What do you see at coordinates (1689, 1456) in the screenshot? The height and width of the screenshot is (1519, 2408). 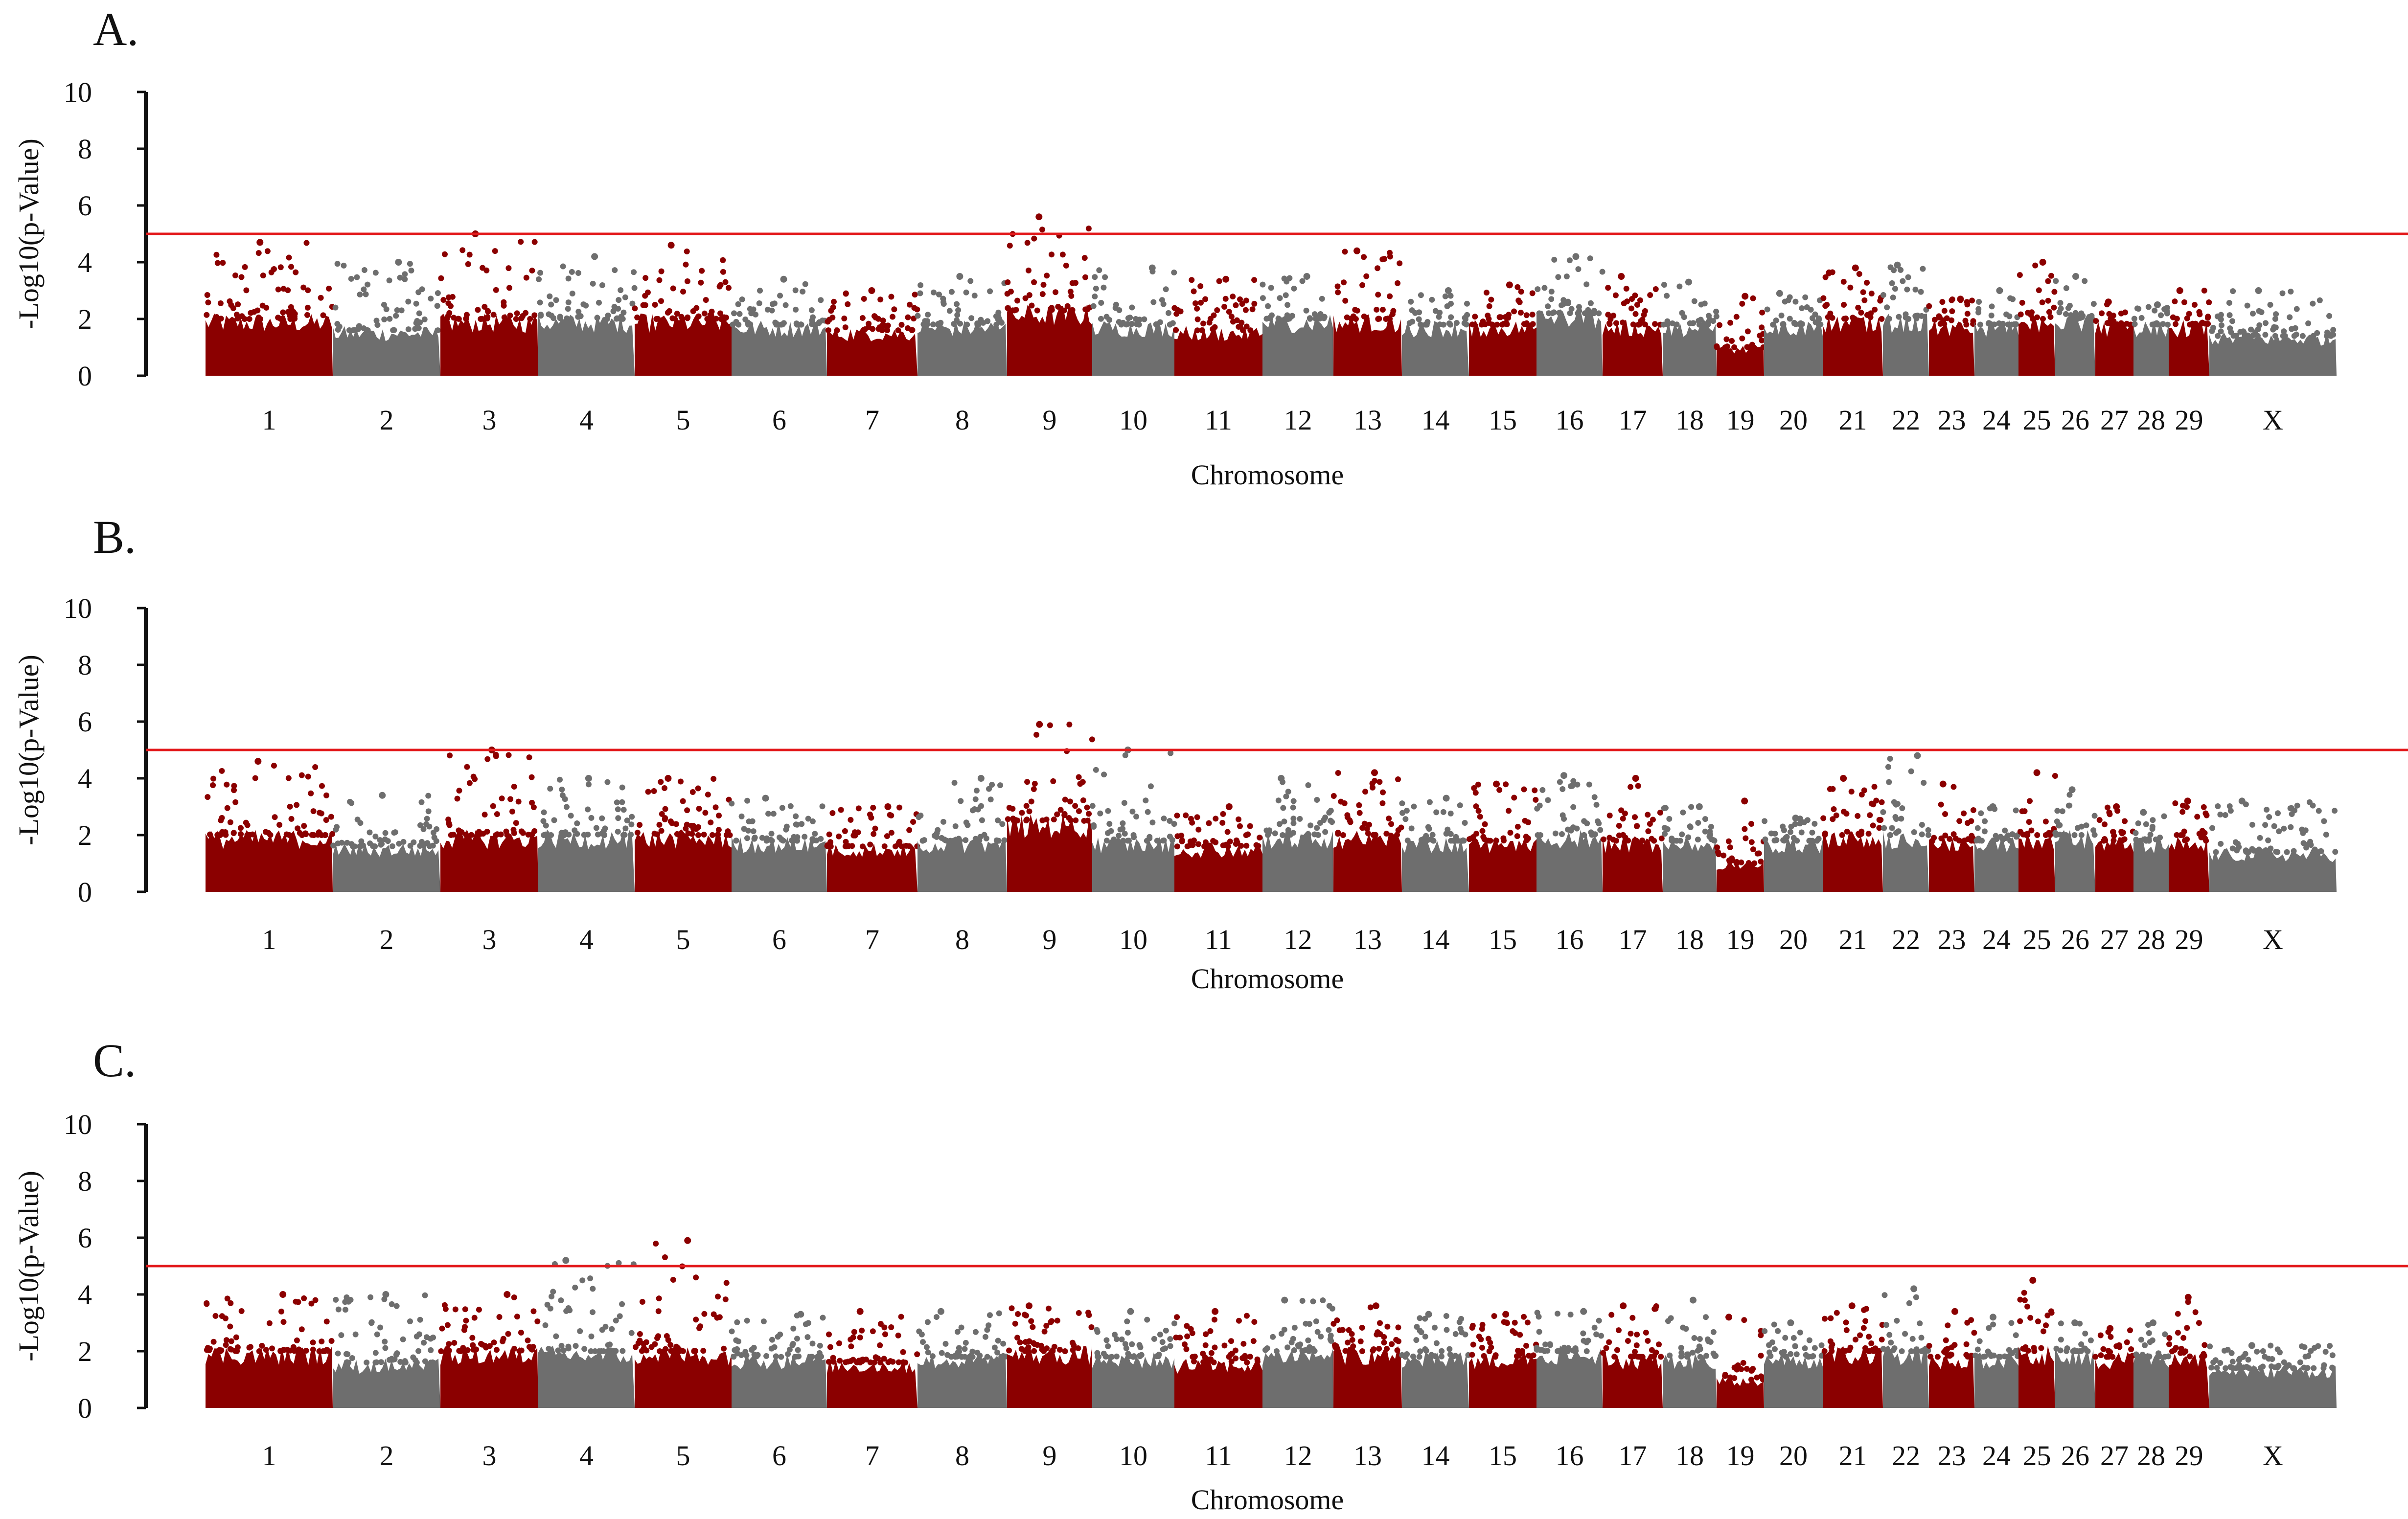 I see `chromosome-label: 18` at bounding box center [1689, 1456].